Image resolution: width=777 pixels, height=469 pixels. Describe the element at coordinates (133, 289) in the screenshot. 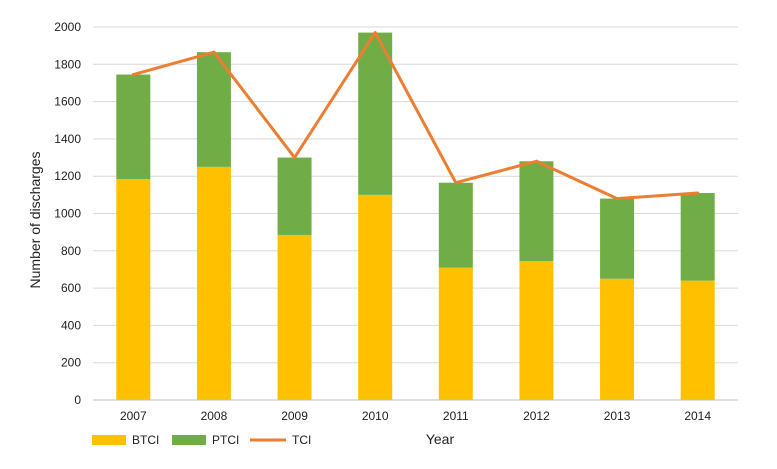

I see `bar-btci-2007` at that location.